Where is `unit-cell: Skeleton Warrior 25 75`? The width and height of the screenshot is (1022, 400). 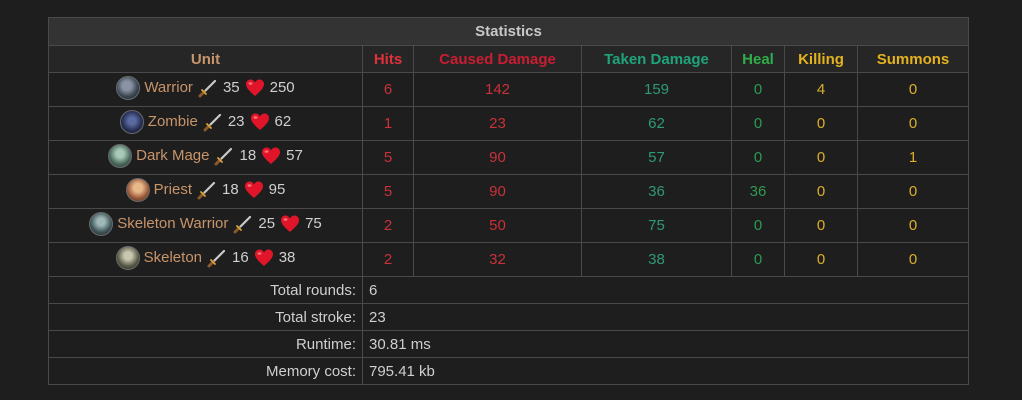 unit-cell: Skeleton Warrior 25 75 is located at coordinates (205, 225).